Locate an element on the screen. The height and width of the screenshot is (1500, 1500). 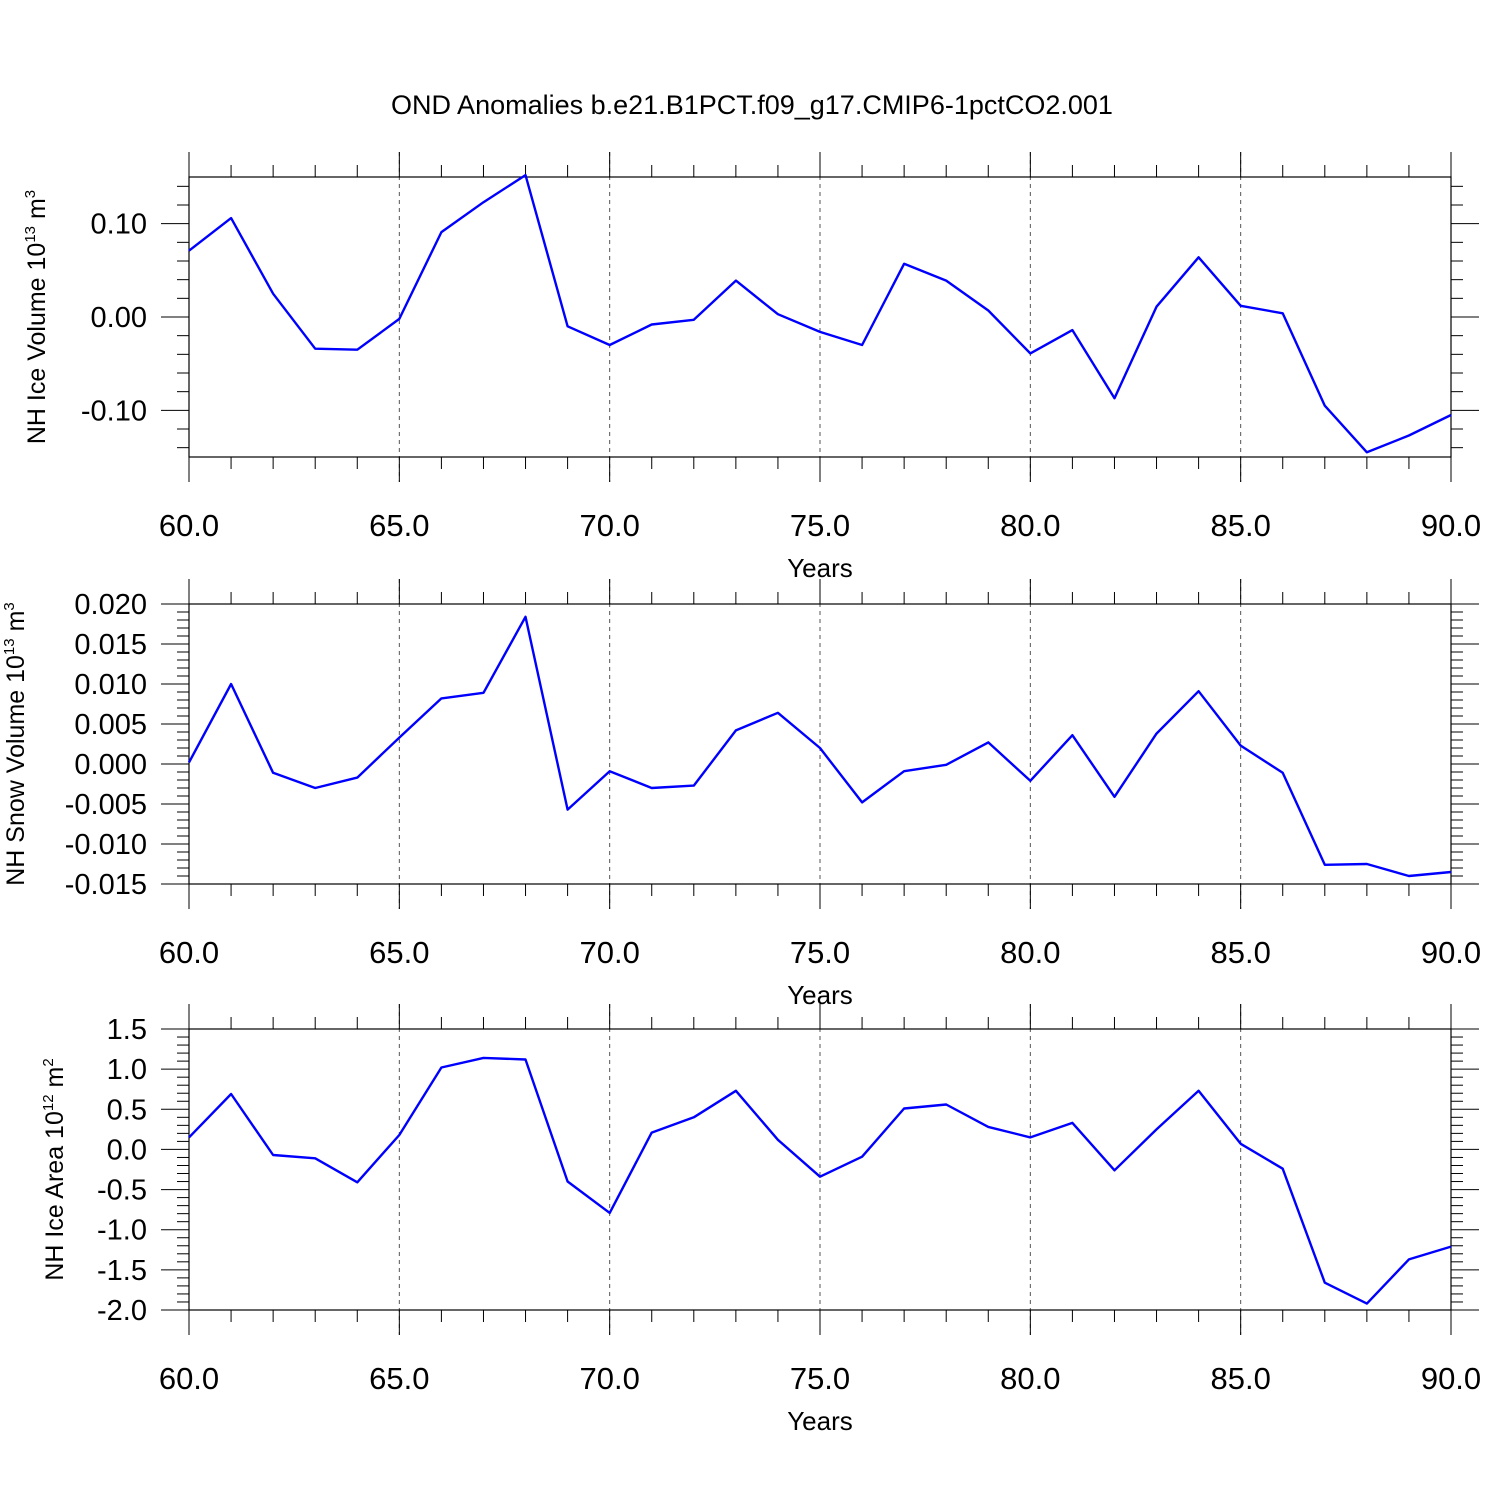
y-tick-label: -0.10 is located at coordinates (114, 411).